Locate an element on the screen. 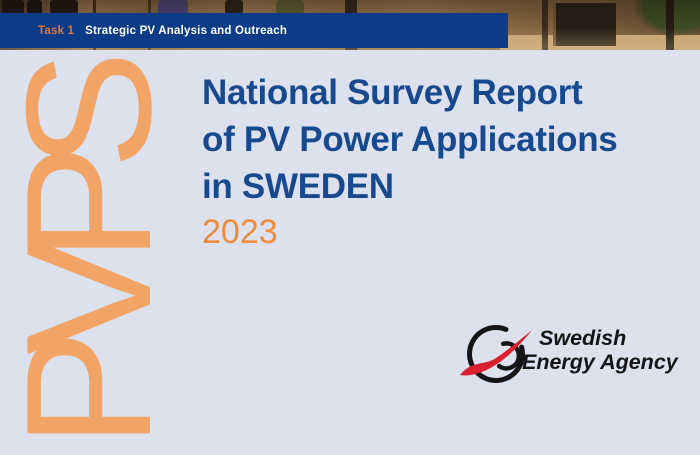 This screenshot has height=455, width=700. agency-name-line-2: Energy Agency is located at coordinates (600, 362).